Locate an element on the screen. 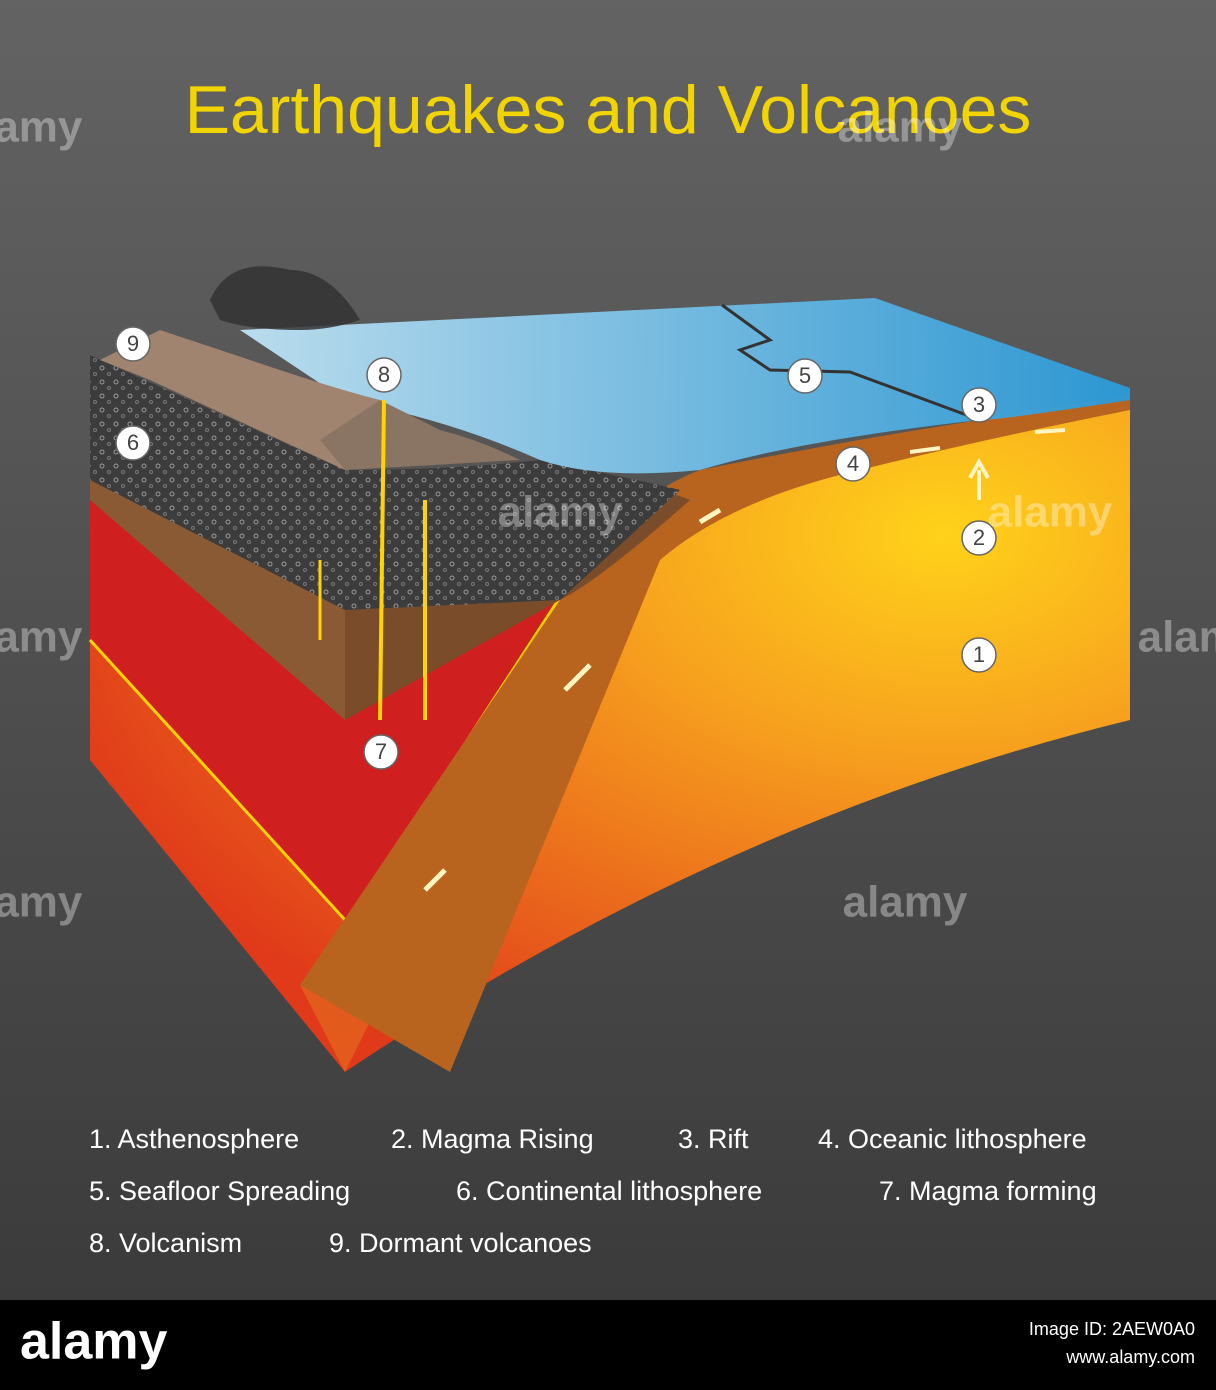  legend-item: 9. Dormant volcanoes is located at coordinates (460, 1243).